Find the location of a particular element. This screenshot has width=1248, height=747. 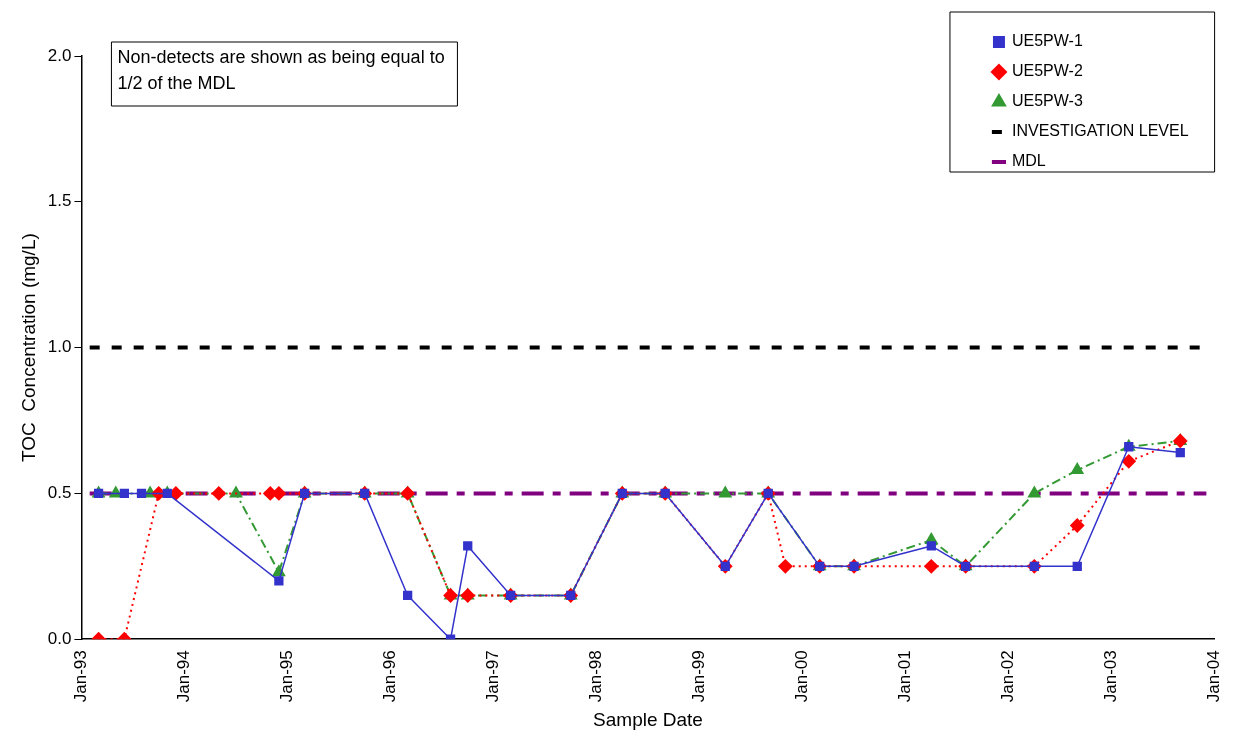

legend-label: UE5PW-1 is located at coordinates (1047, 41).